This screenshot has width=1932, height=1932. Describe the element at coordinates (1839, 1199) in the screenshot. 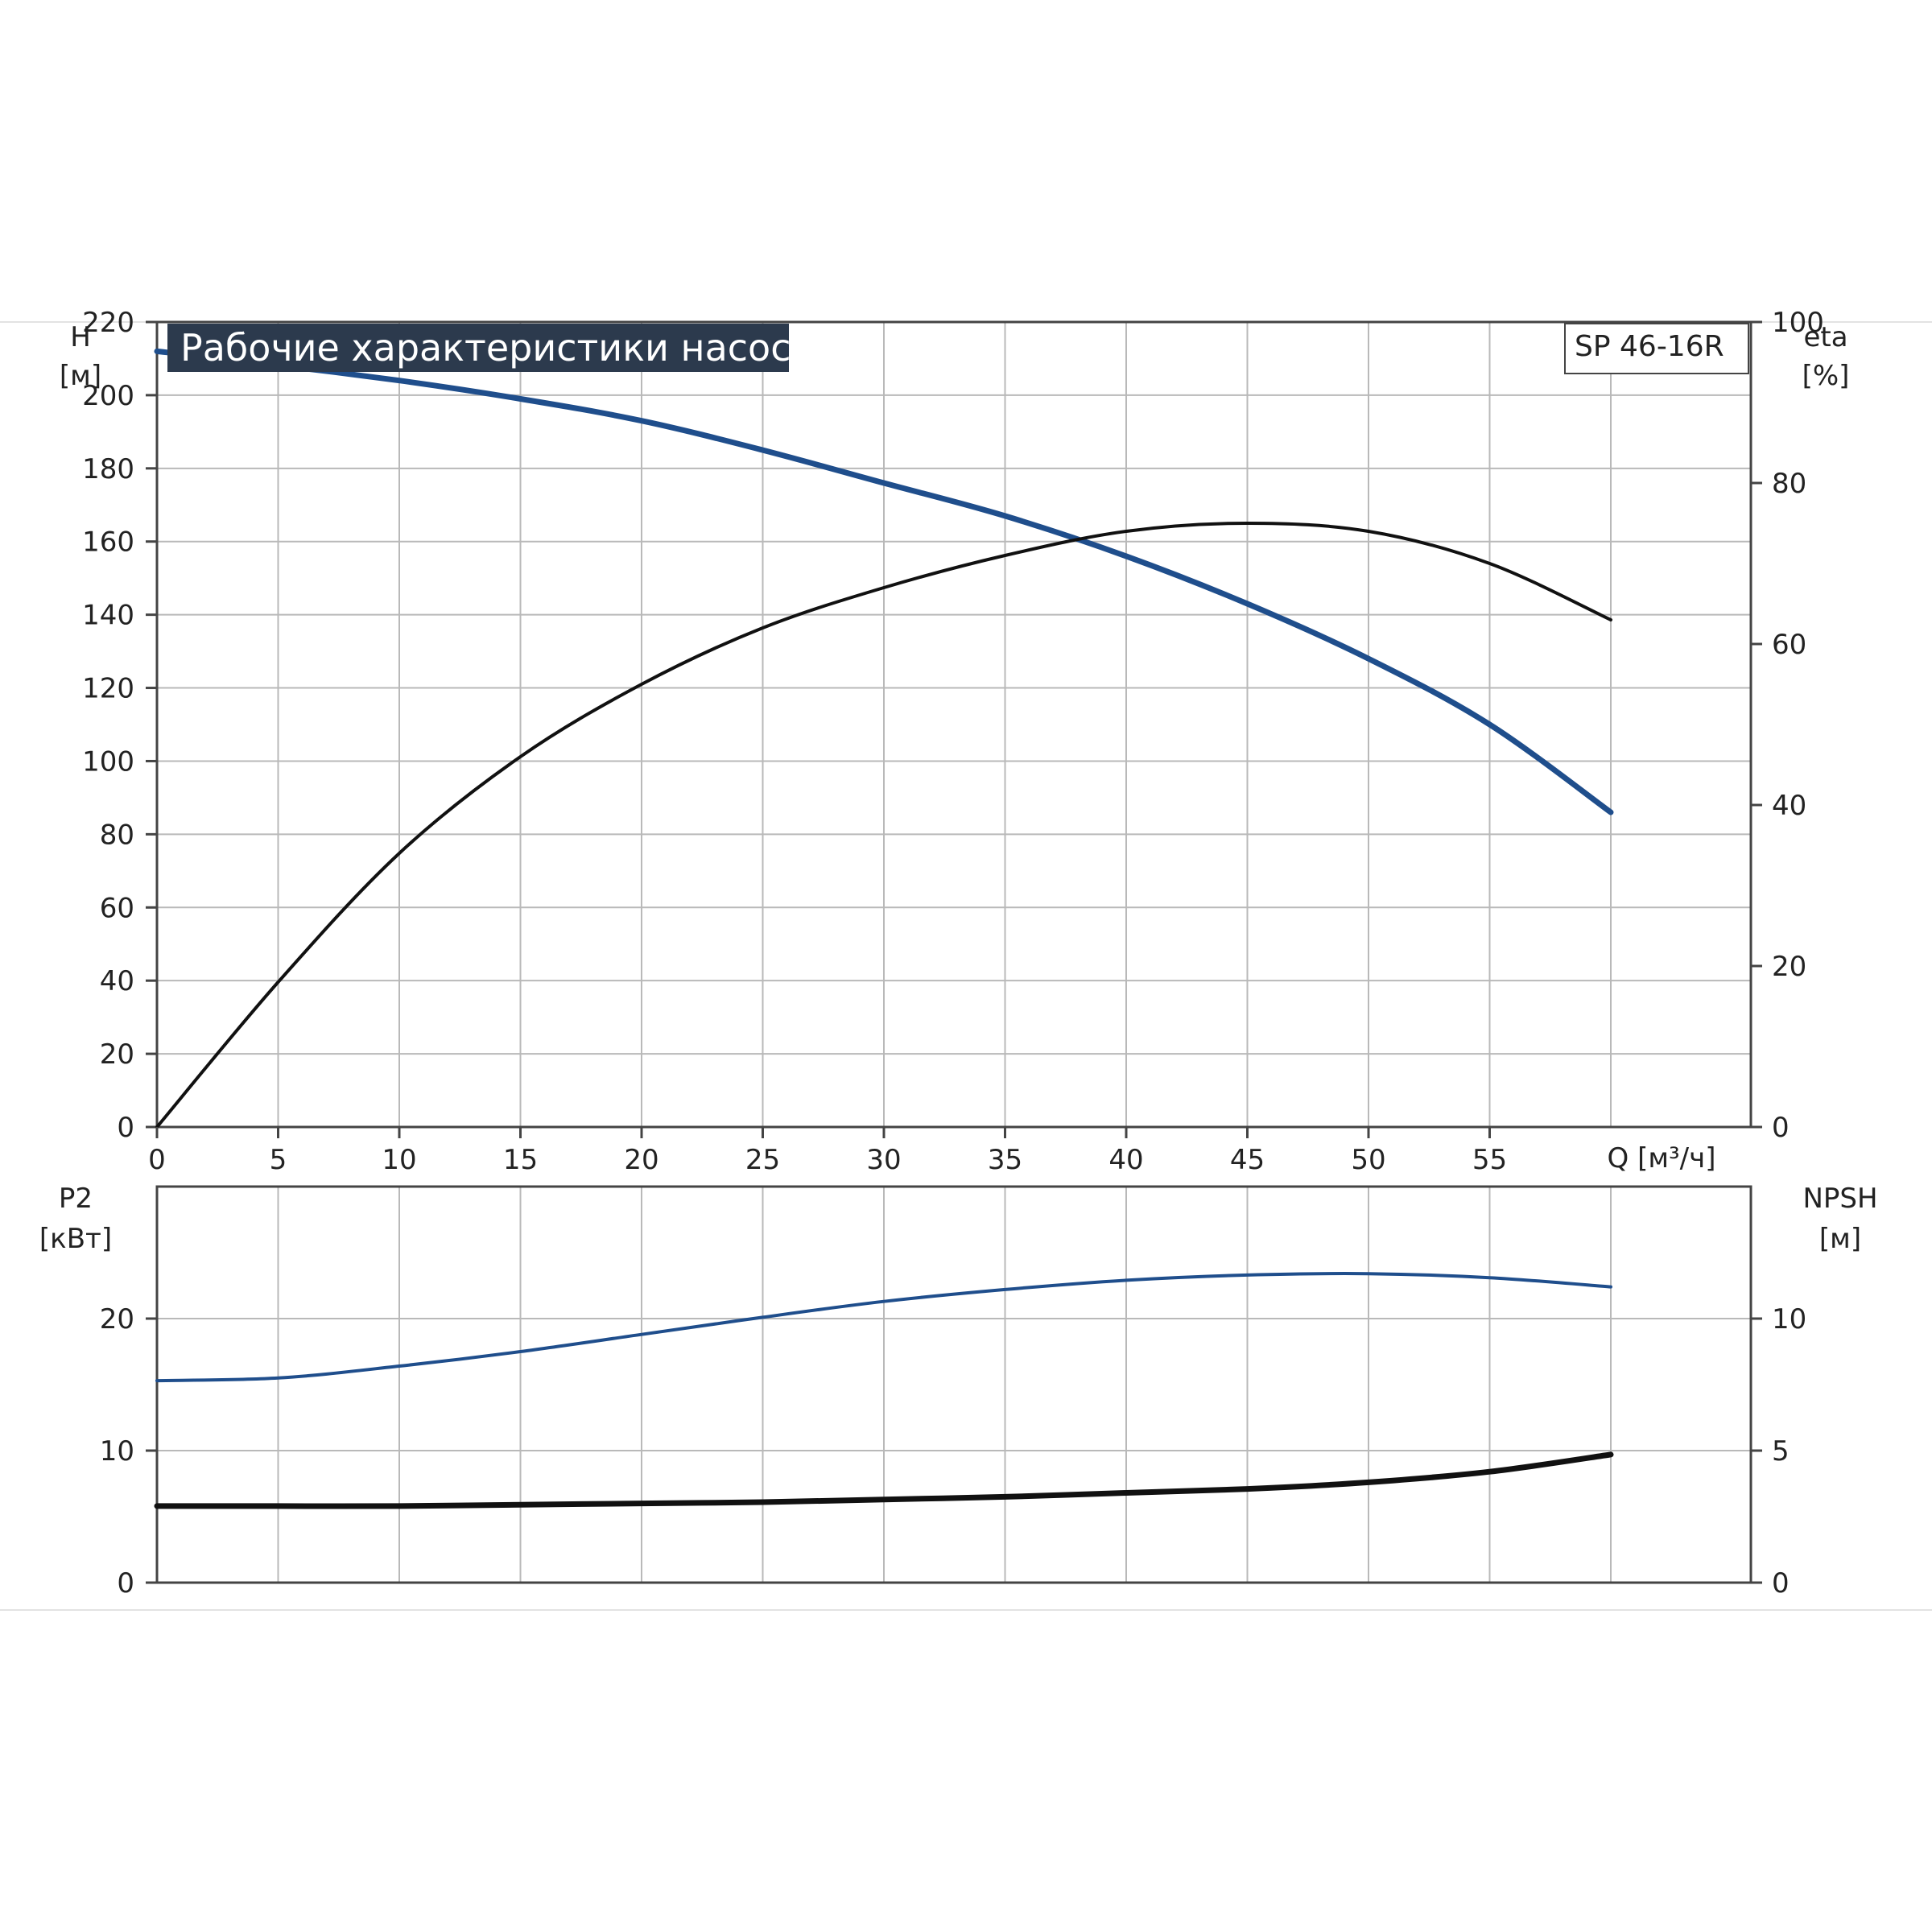

I see `npsh-axis-label: NPSH` at that location.